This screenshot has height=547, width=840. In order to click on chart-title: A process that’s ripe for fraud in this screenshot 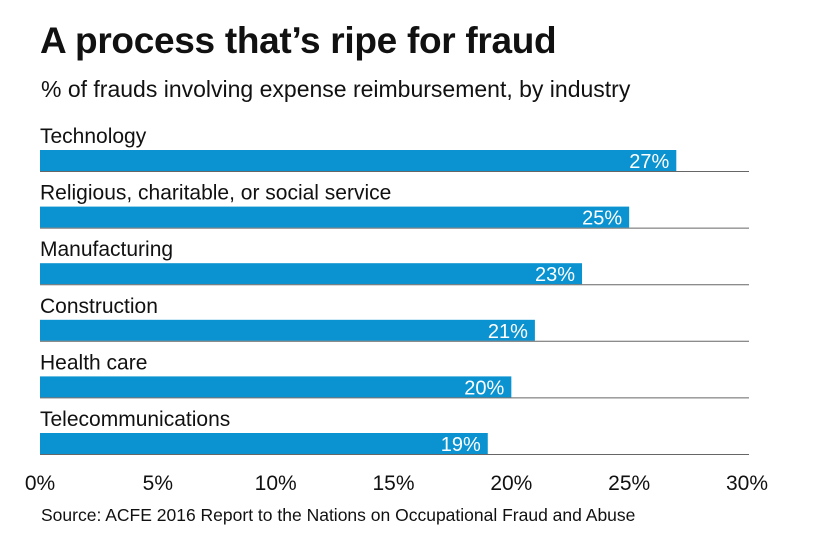, I will do `click(298, 40)`.